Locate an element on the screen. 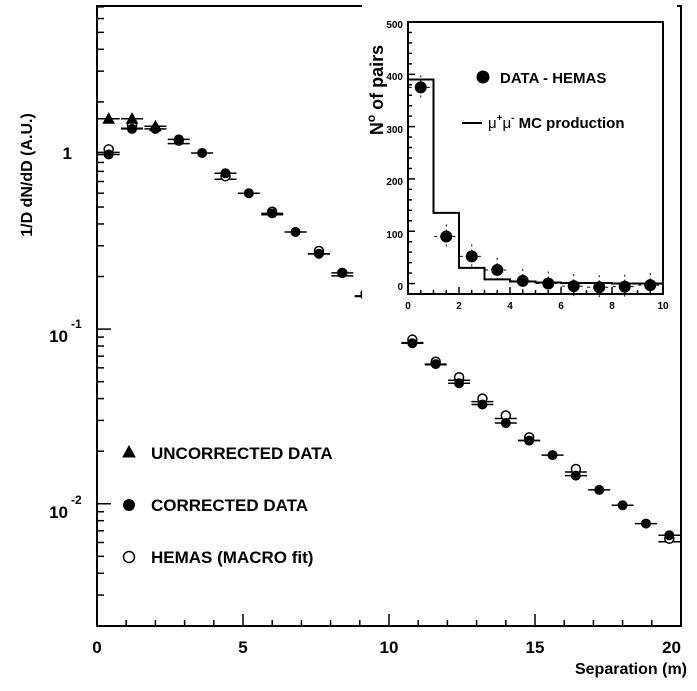 This screenshot has width=697, height=691. inset-x-tick-0: 0 is located at coordinates (408, 306).